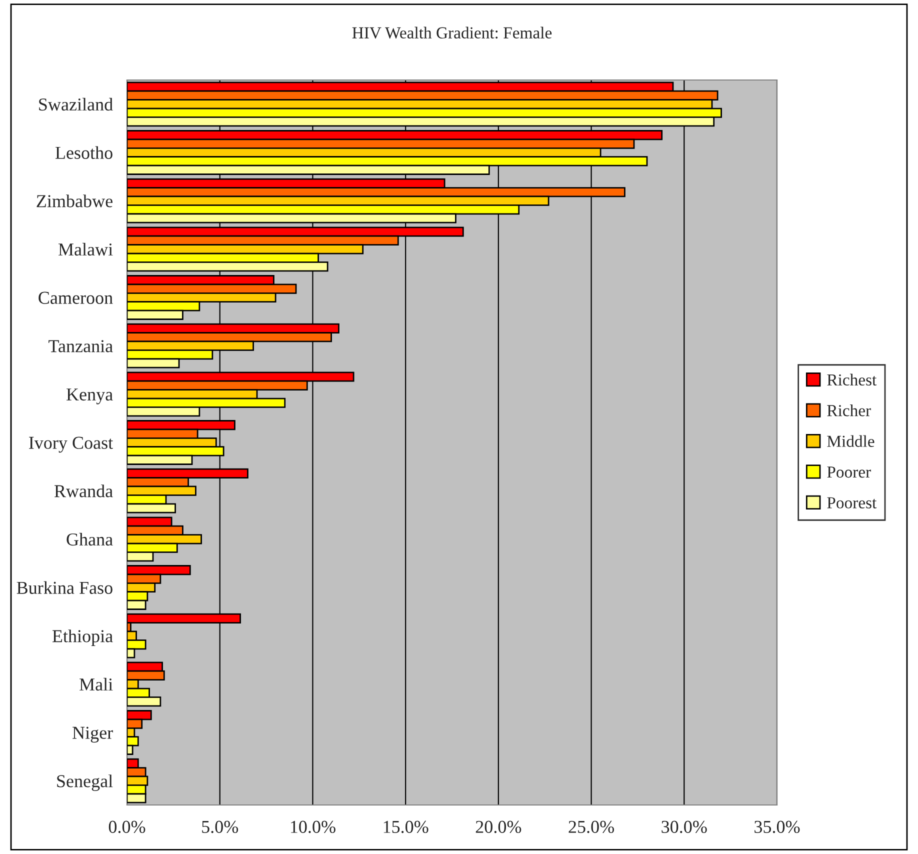 The width and height of the screenshot is (918, 854). Describe the element at coordinates (89, 539) in the screenshot. I see `y-tick-label: Ghana` at that location.